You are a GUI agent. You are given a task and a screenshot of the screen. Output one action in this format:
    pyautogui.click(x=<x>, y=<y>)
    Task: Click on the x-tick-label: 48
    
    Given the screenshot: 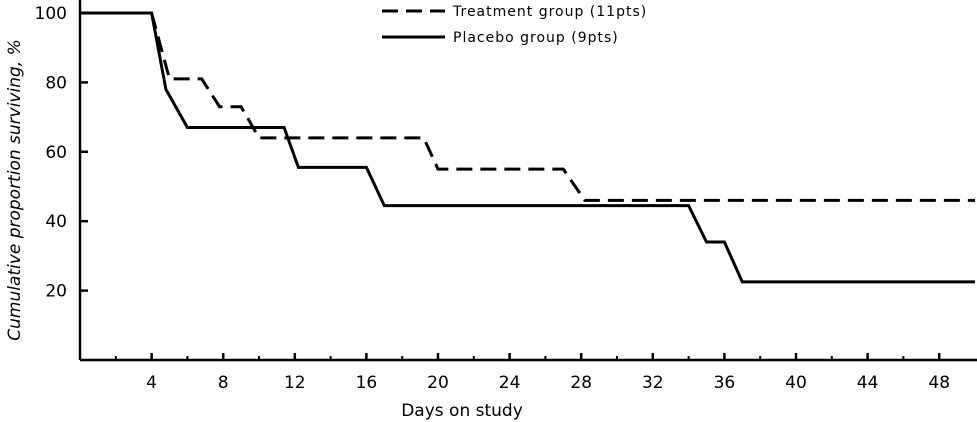 What is the action you would take?
    pyautogui.click(x=939, y=383)
    